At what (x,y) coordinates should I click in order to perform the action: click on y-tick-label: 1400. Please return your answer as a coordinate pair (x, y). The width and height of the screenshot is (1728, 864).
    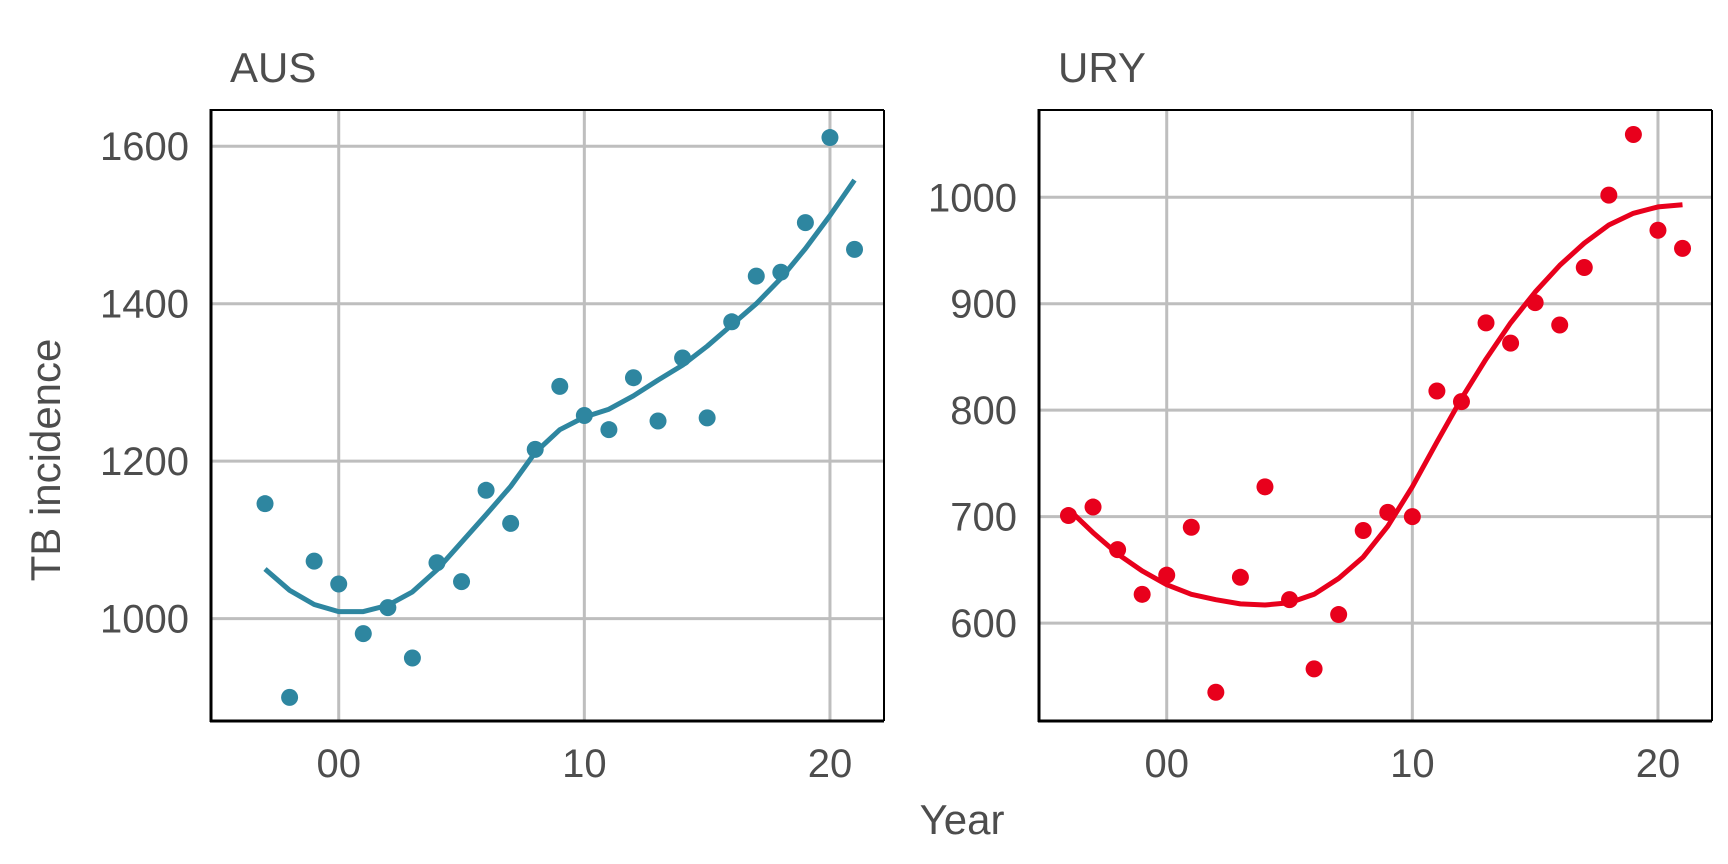
    Looking at the image, I should click on (144, 305).